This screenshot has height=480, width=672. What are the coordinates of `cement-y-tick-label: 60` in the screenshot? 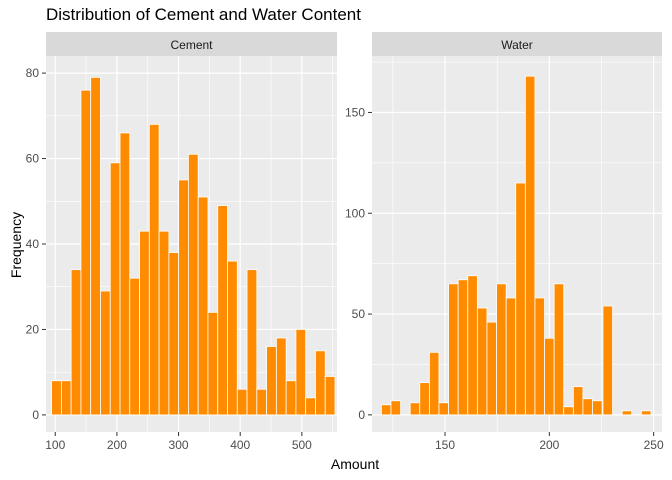 It's located at (33, 159).